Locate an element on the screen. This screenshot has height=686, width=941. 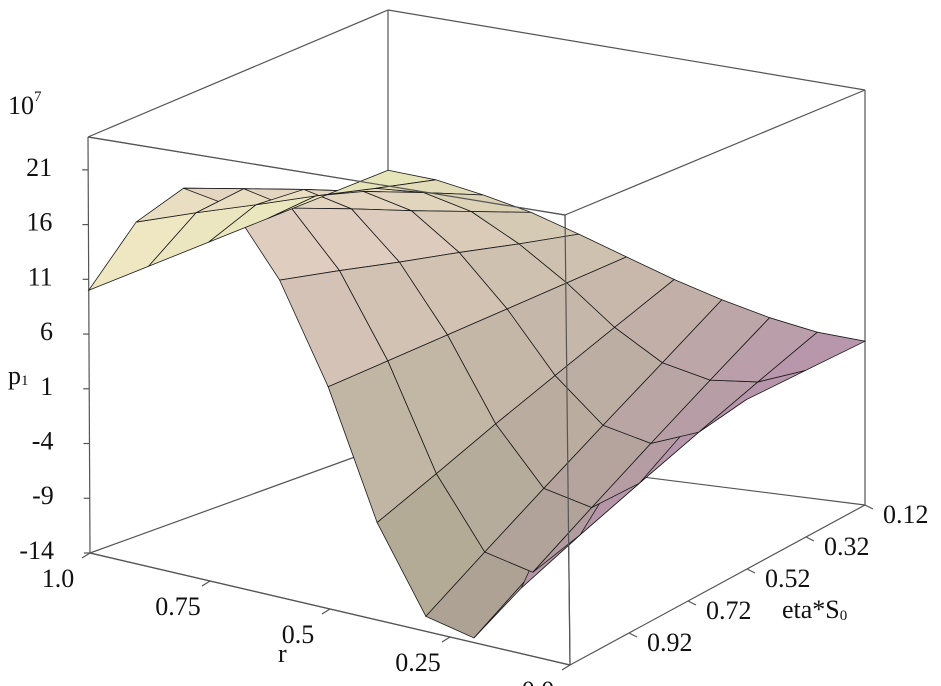
z-tick-label: 1 is located at coordinates (46, 386).